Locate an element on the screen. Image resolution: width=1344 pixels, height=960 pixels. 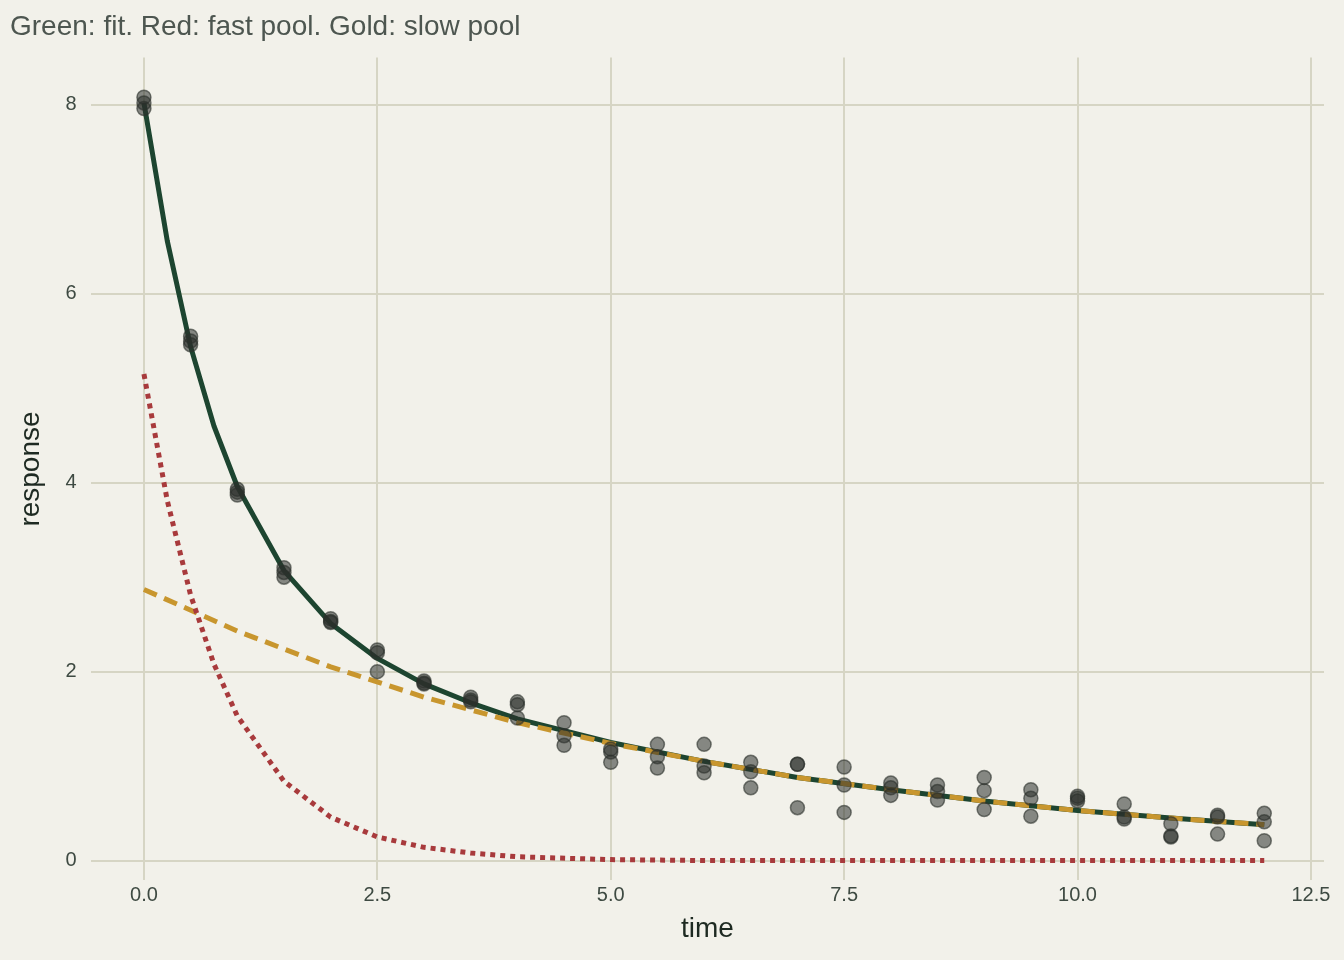
x-tick-label: 5.0 is located at coordinates (610, 893).